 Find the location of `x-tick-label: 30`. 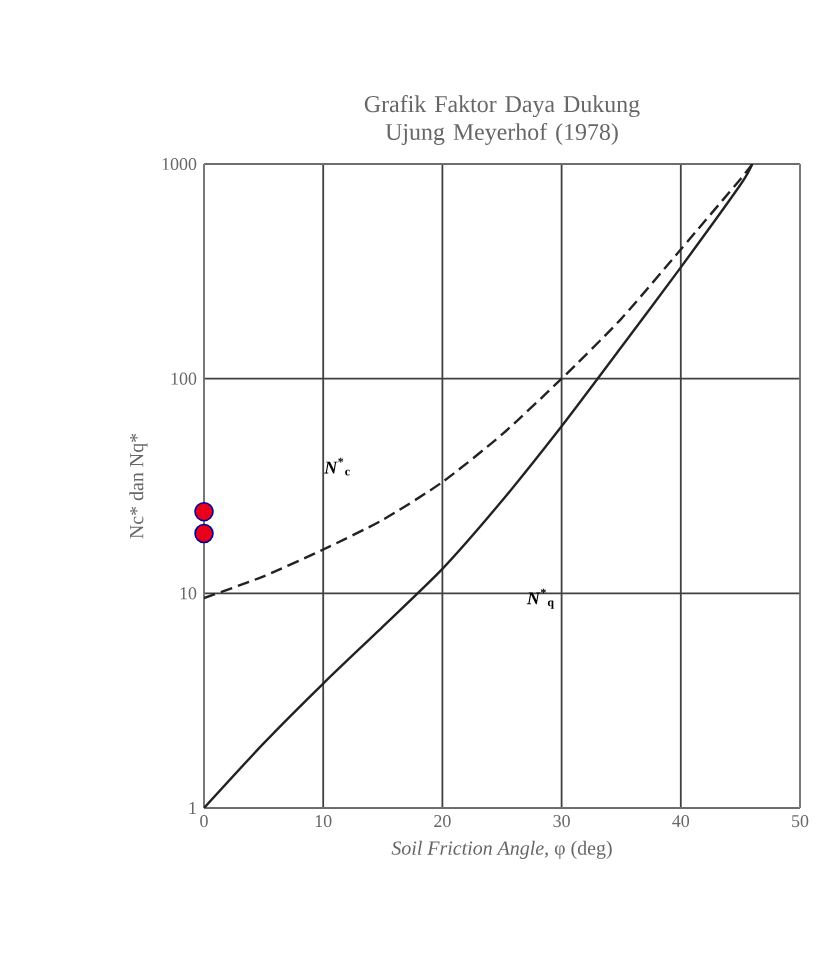

x-tick-label: 30 is located at coordinates (561, 821).